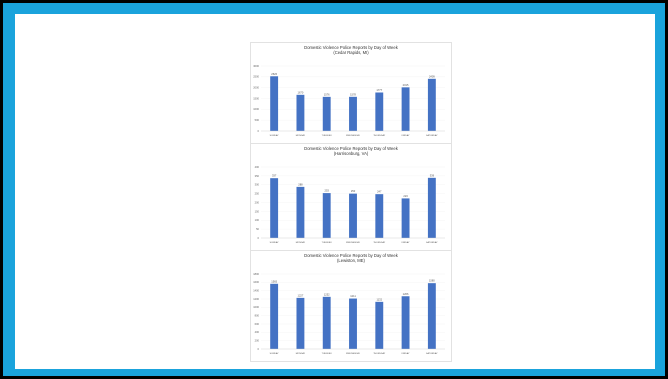  Describe the element at coordinates (257, 316) in the screenshot. I see `y-tick-label: 800` at that location.